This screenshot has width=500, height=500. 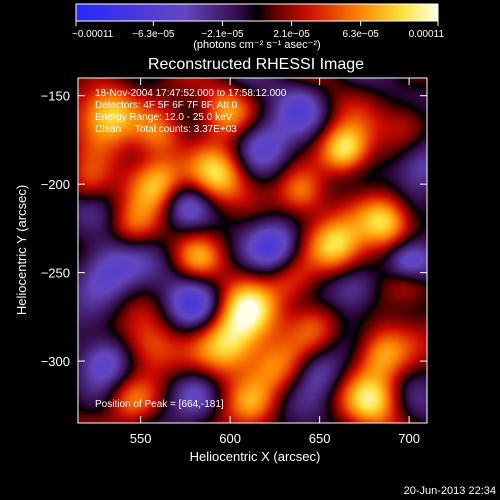 What do you see at coordinates (409, 438) in the screenshot?
I see `x-tick-label: 700` at bounding box center [409, 438].